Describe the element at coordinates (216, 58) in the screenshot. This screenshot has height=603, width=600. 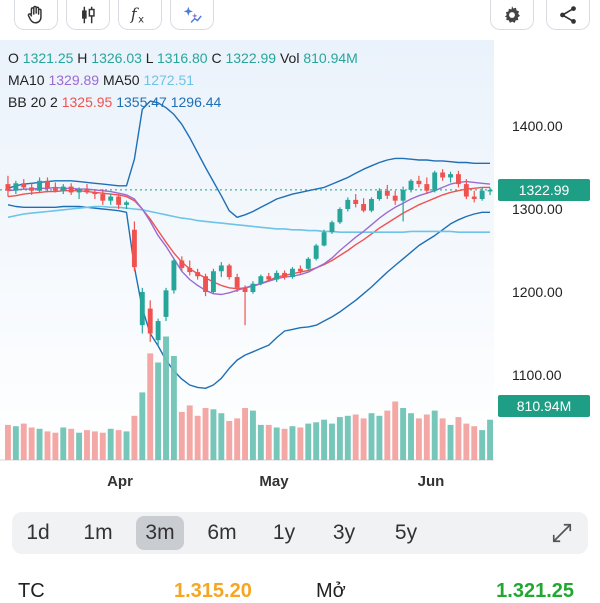
I see `close-label: C` at that location.